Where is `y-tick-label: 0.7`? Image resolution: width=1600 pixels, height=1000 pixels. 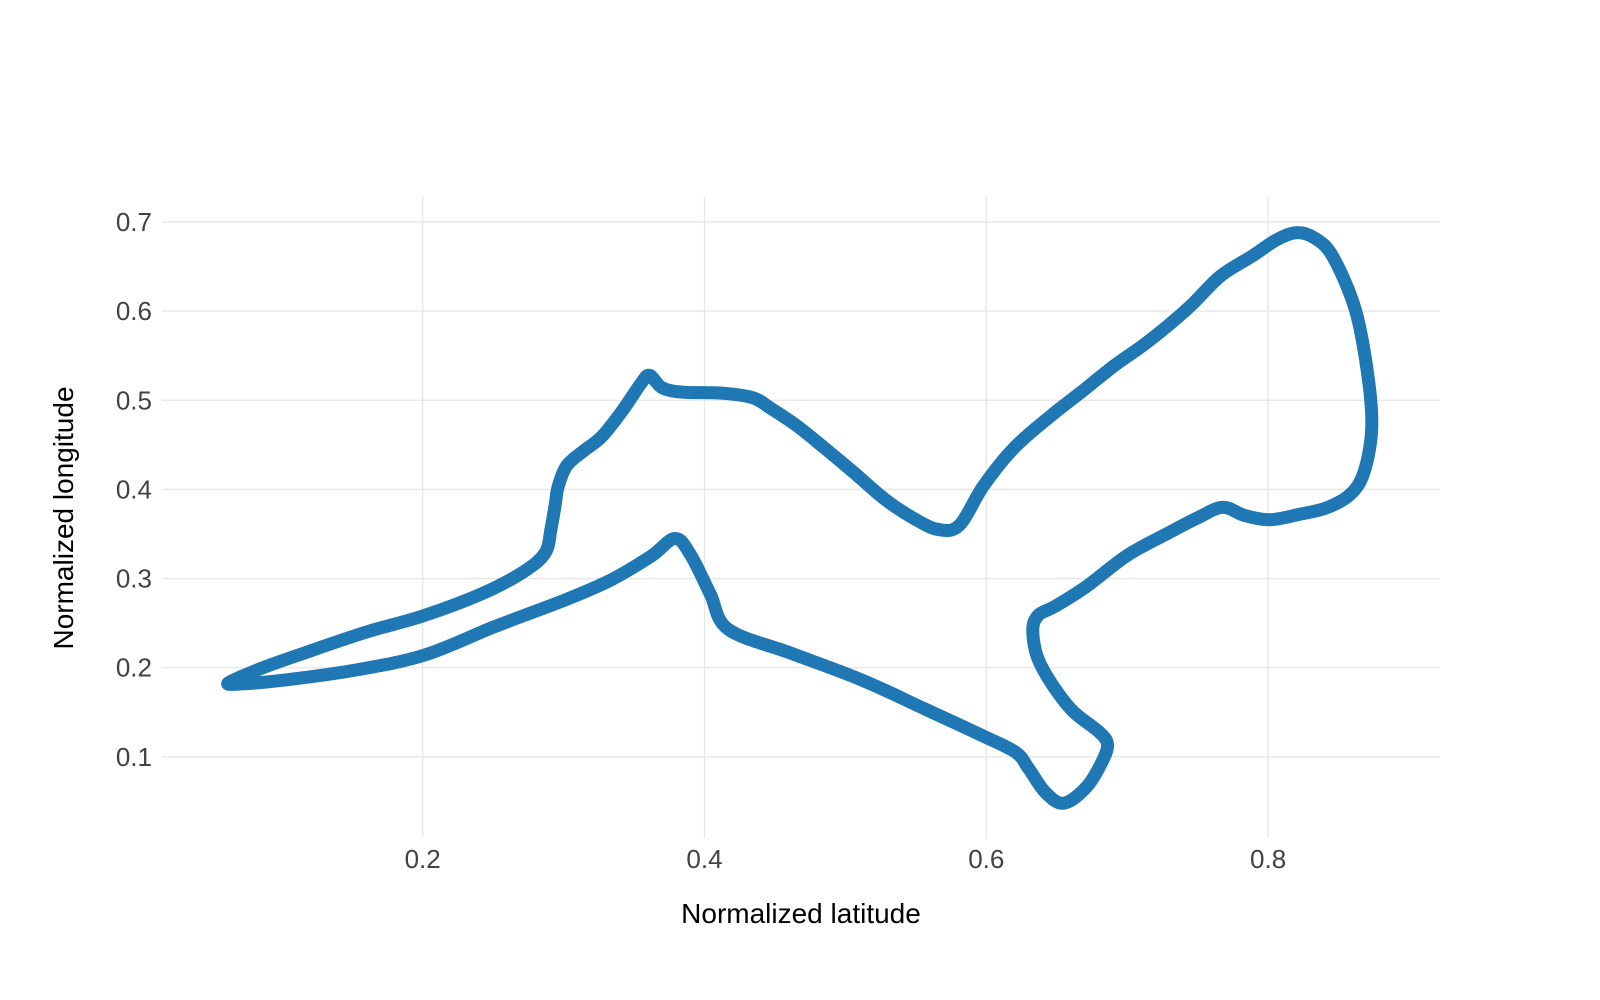 y-tick-label: 0.7 is located at coordinates (134, 222).